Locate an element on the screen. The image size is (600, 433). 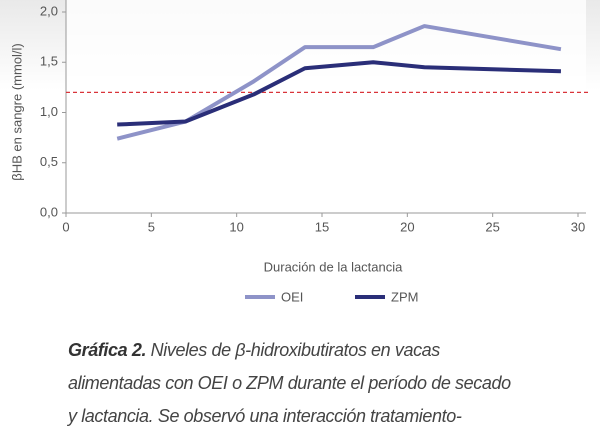
series-line is located at coordinates (339, 93).